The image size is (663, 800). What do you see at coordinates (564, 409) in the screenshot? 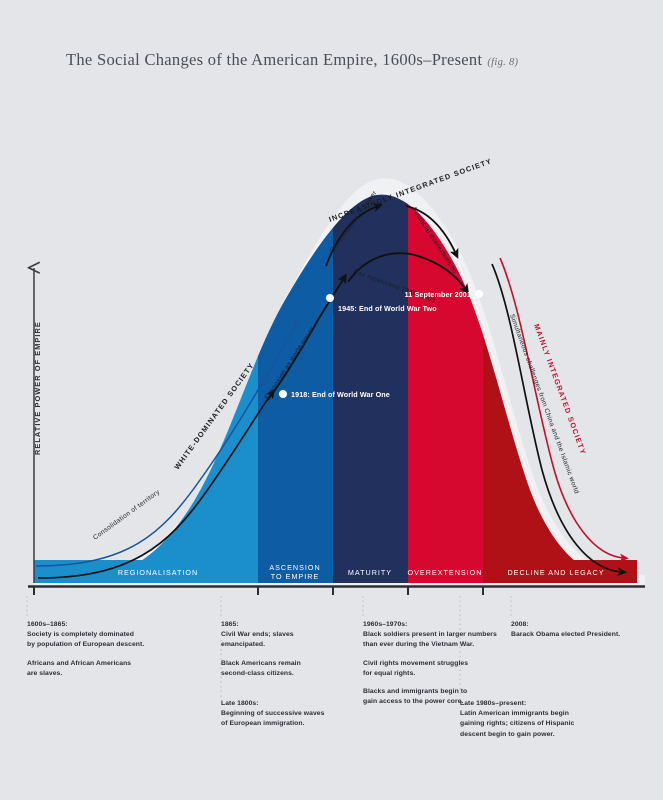
I see `arrow-mainly-integrated-red` at bounding box center [564, 409].